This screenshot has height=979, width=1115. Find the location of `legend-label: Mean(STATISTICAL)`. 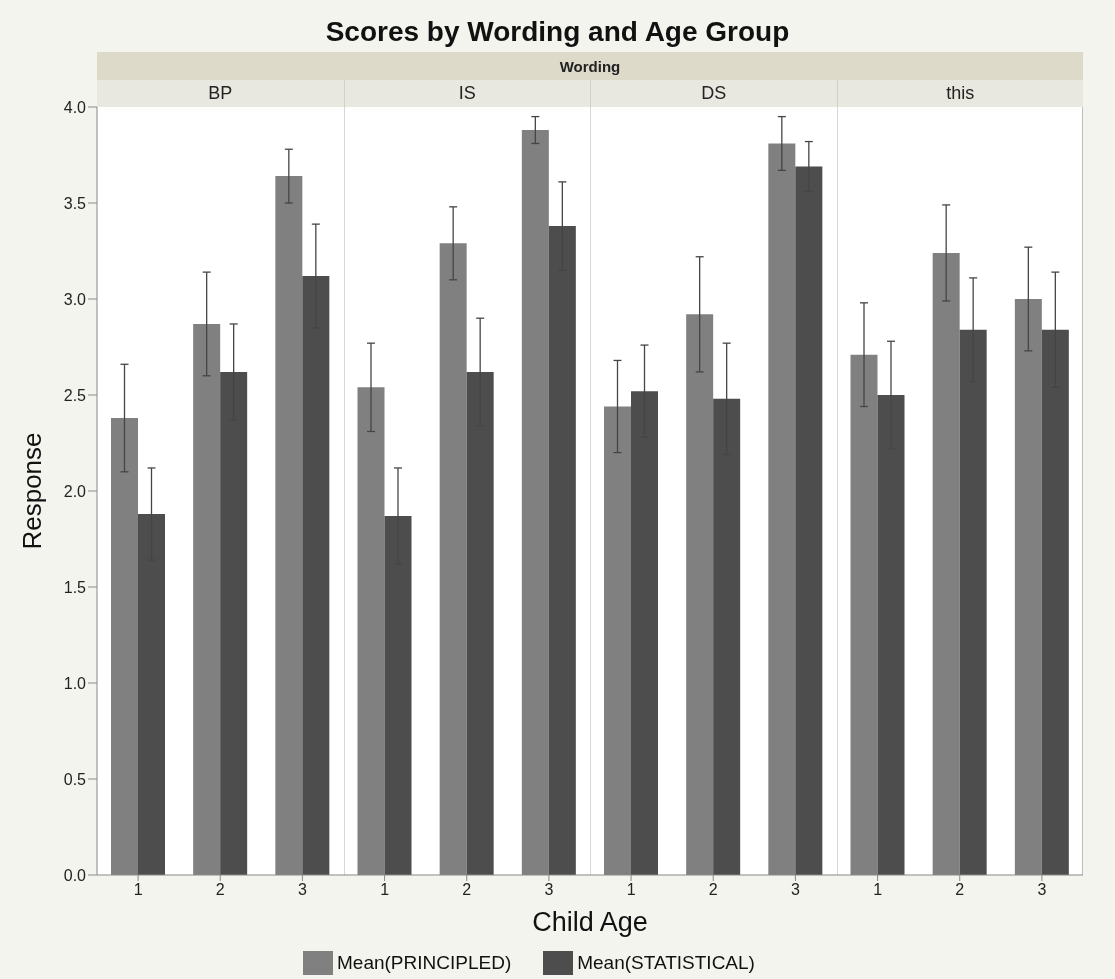

legend-label: Mean(STATISTICAL) is located at coordinates (666, 963).